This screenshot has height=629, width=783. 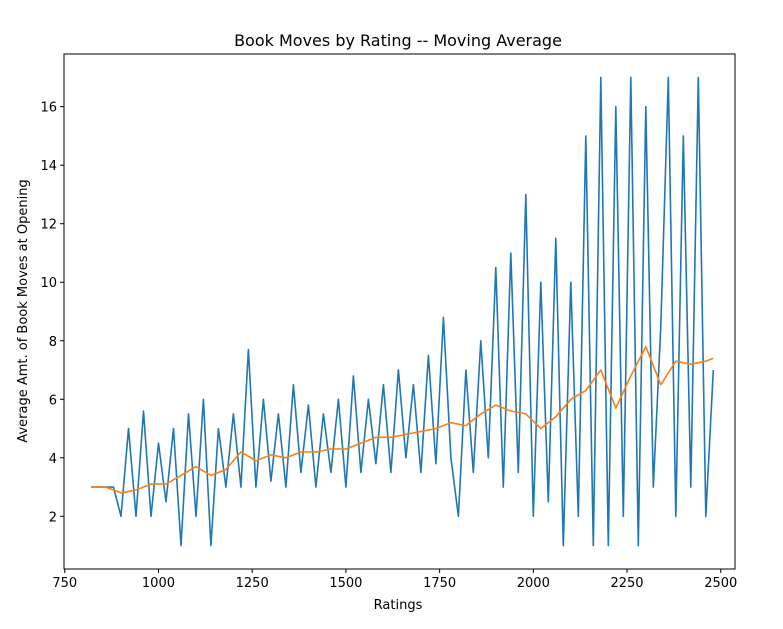 I want to click on y-tick-label: 8, so click(x=53, y=342).